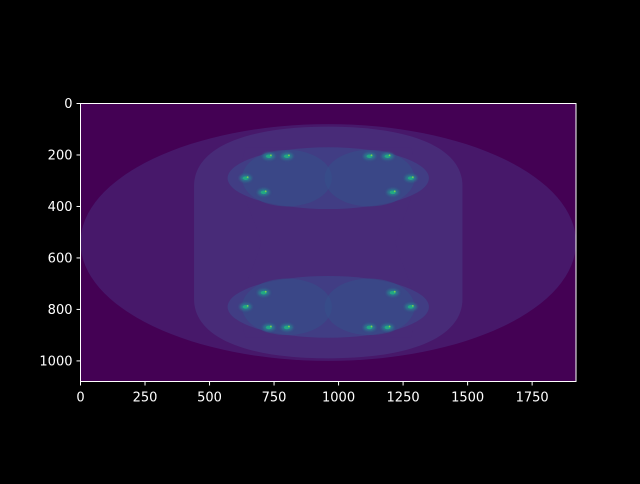  What do you see at coordinates (532, 398) in the screenshot?
I see `x-tick-label: 1750` at bounding box center [532, 398].